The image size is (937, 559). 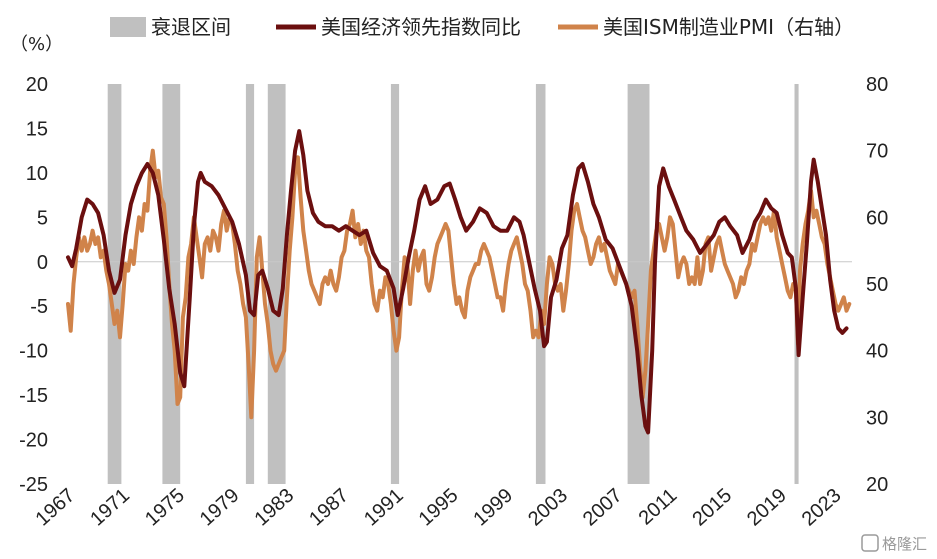 I want to click on x-tick-label: 2007, so click(x=603, y=507).